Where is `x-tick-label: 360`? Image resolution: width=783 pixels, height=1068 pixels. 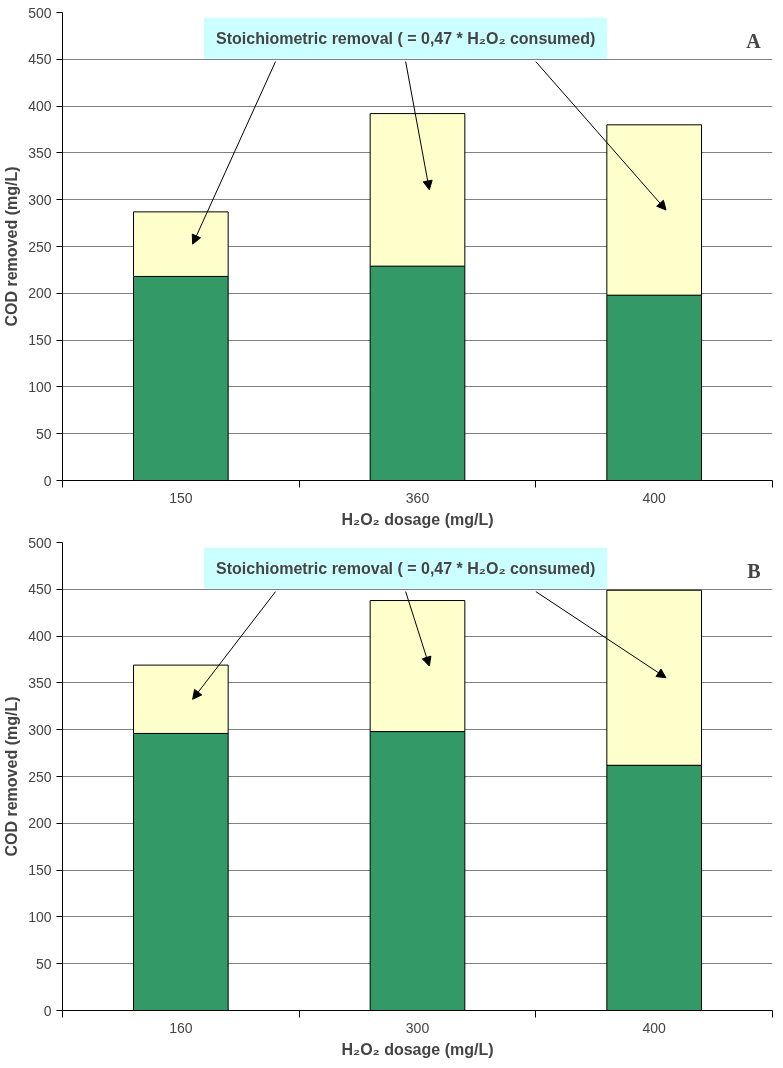
x-tick-label: 360 is located at coordinates (417, 497).